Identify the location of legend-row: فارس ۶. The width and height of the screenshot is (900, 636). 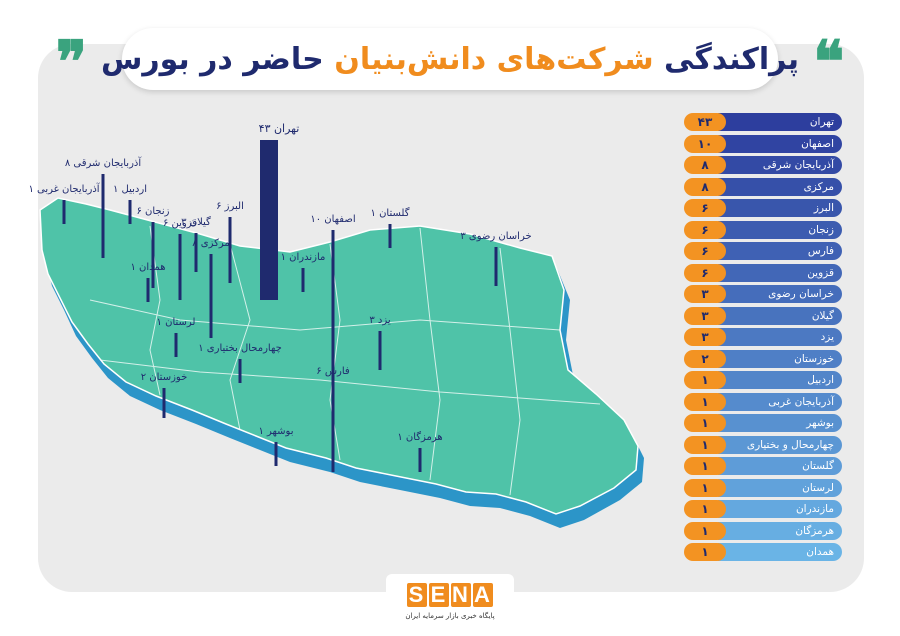
(763, 251).